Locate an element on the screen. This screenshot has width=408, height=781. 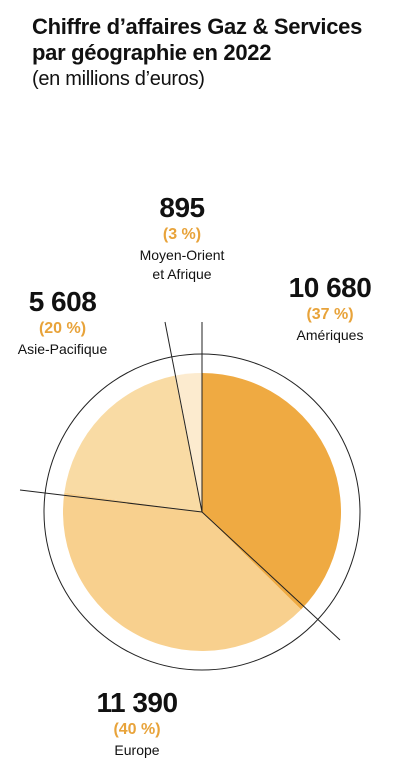
leader-line-europe-asie is located at coordinates (111, 501).